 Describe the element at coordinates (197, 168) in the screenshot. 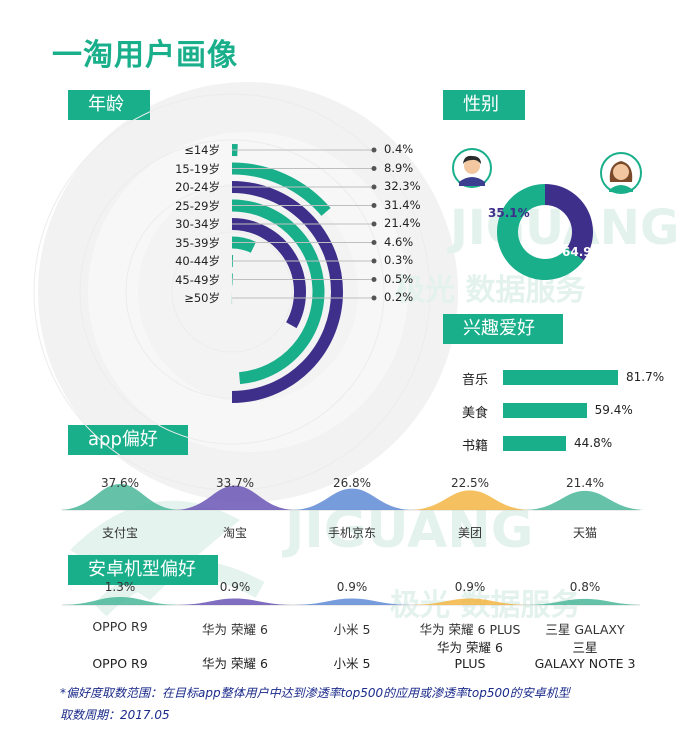

I see `age-category-label: 15-19岁` at that location.